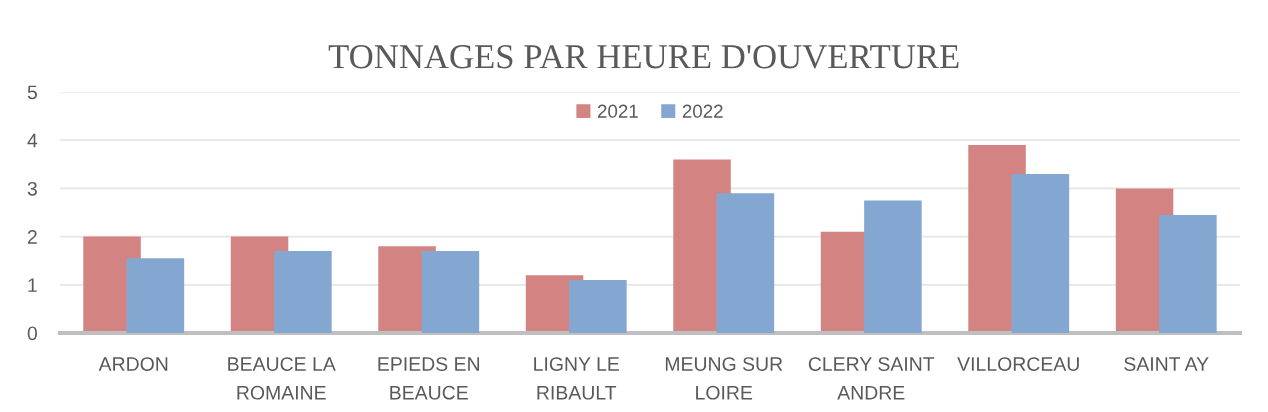  I want to click on x-tick-label: LIGNY LE RIBAULT, so click(576, 378).